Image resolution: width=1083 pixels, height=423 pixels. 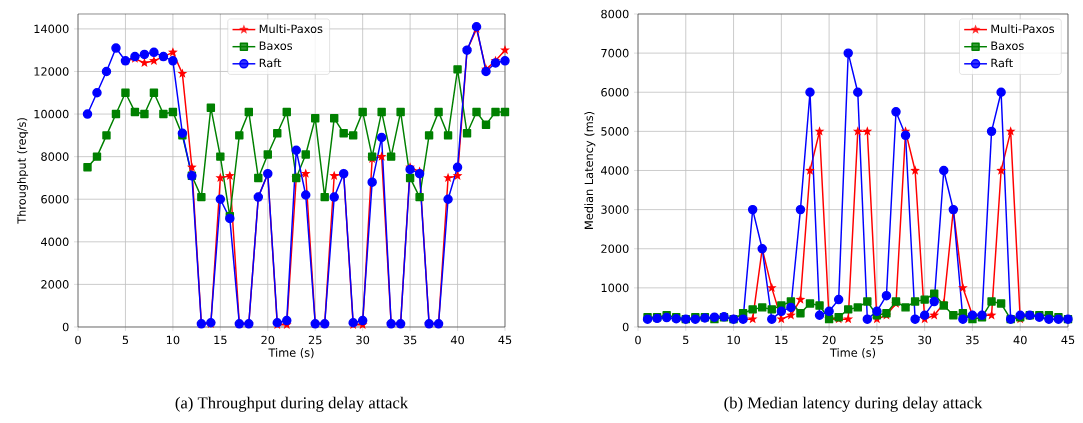 I want to click on y-axis-title: Median Latency (ms), so click(x=590, y=170).